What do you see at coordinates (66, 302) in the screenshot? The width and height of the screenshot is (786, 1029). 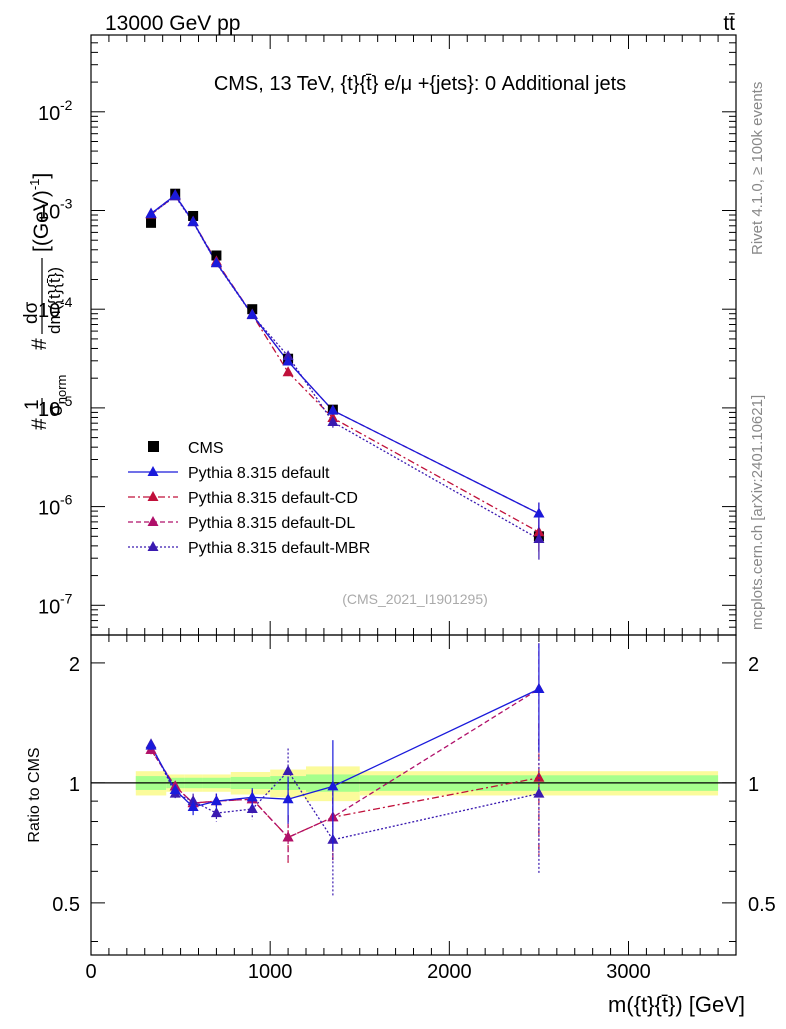 I see `main-y-tick-exponent: -4` at bounding box center [66, 302].